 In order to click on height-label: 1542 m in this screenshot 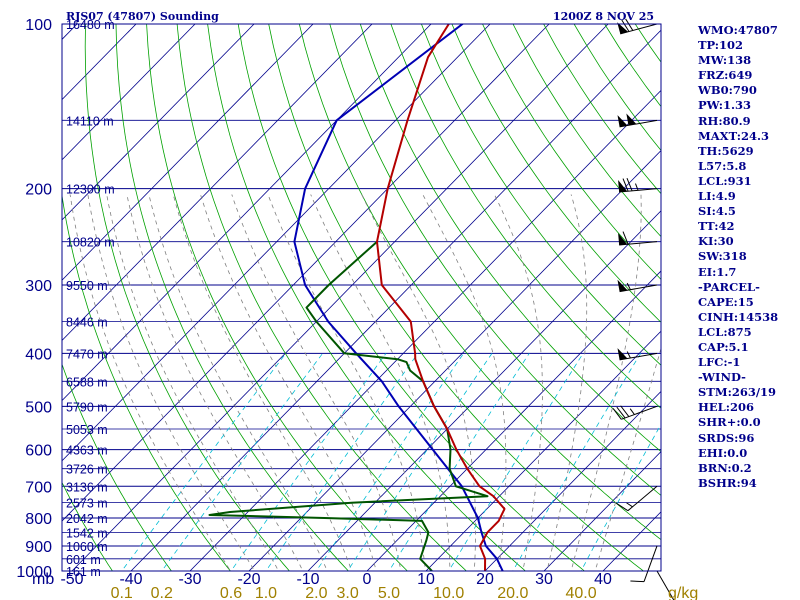, I will do `click(87, 533)`.